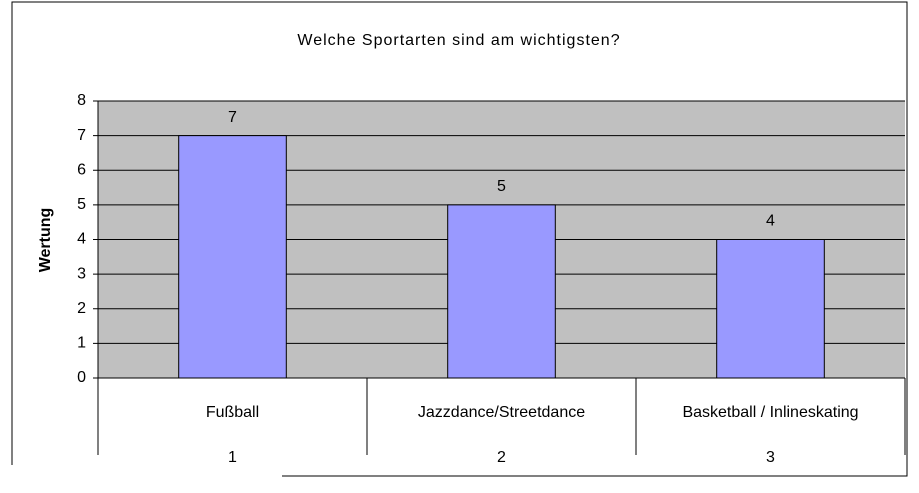 This screenshot has height=493, width=919. What do you see at coordinates (81, 239) in the screenshot?
I see `y-tick-label: 4` at bounding box center [81, 239].